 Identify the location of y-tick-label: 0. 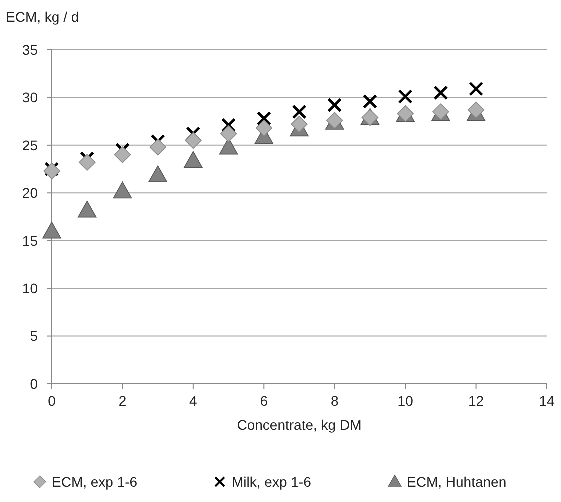
(34, 384).